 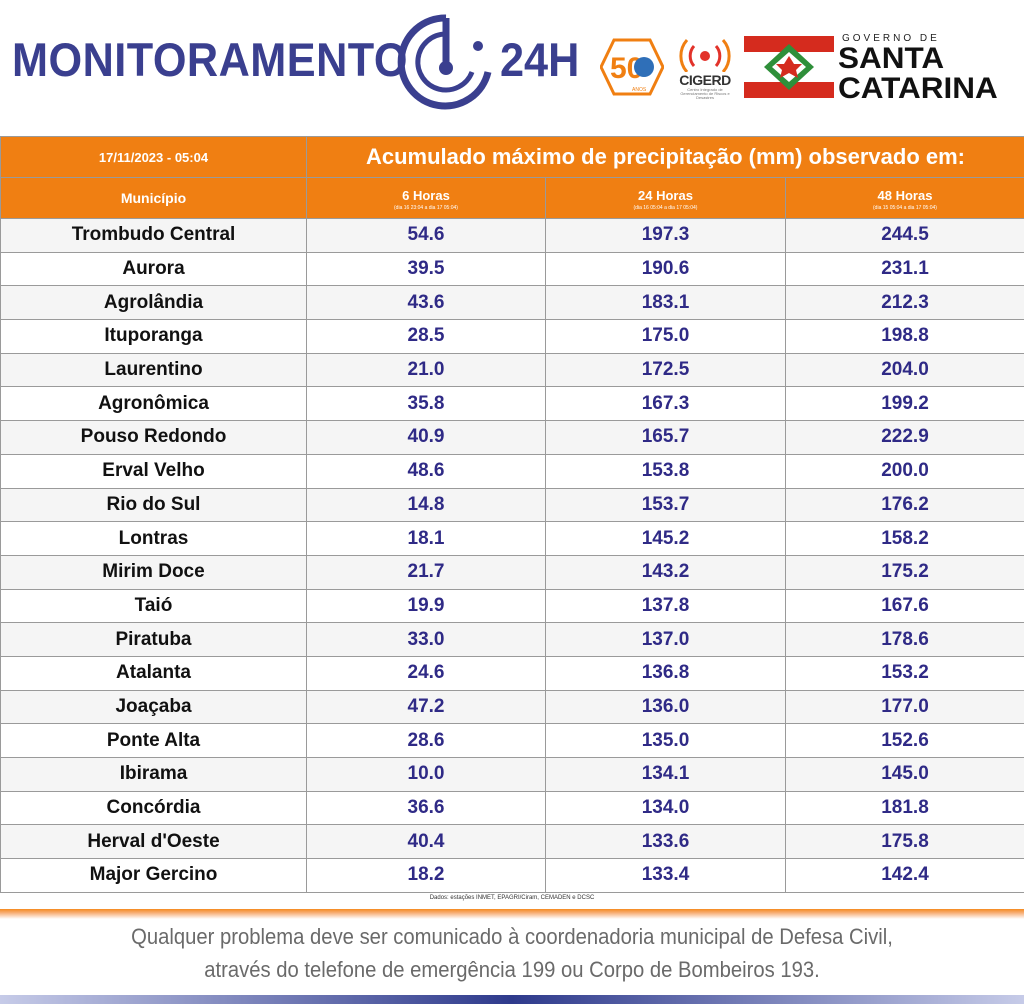 What do you see at coordinates (705, 80) in the screenshot?
I see `cigerd-label: CIGERD` at bounding box center [705, 80].